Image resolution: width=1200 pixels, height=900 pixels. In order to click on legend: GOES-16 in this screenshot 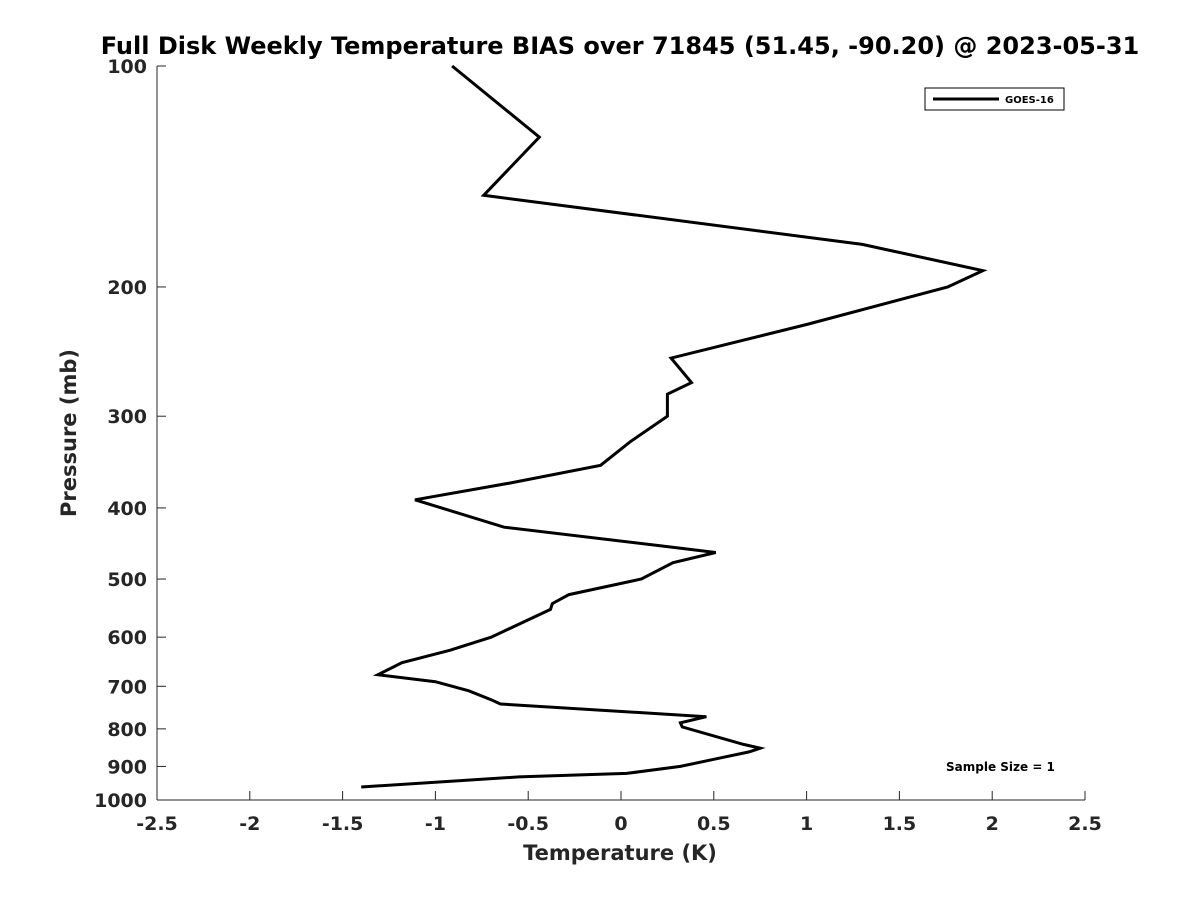, I will do `click(994, 99)`.